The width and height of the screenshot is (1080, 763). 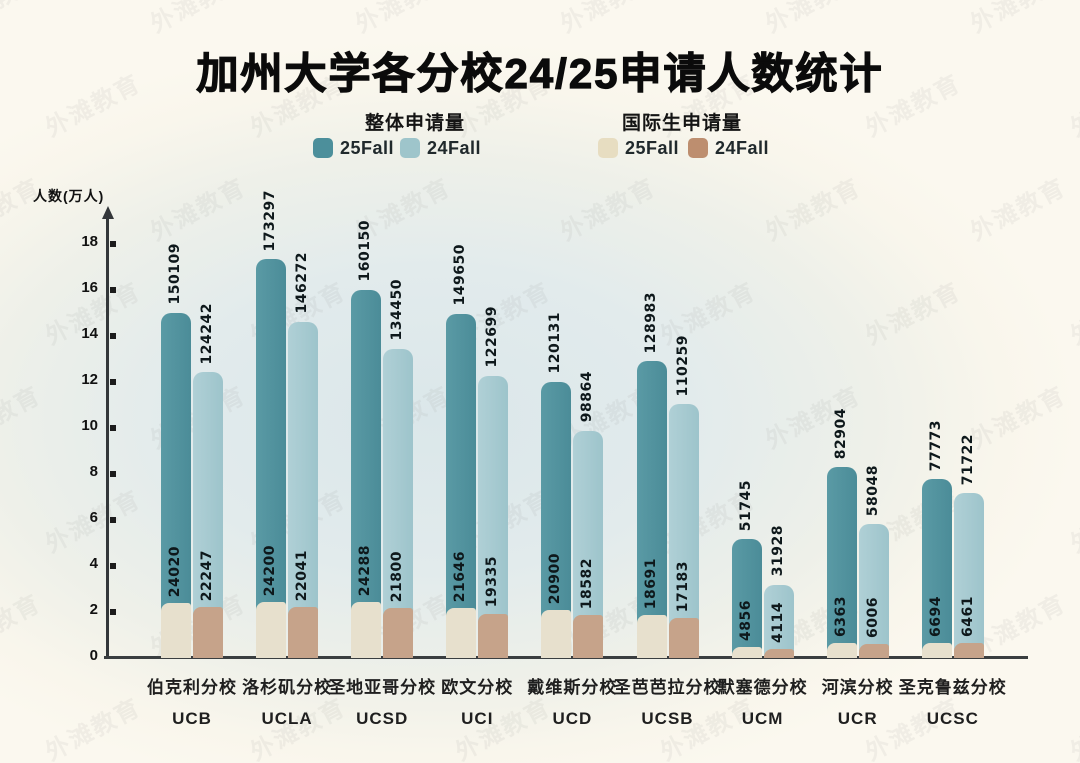 I want to click on x-axis-label-UCSD: 圣地亚哥分校 UCSD, so click(x=382, y=703).